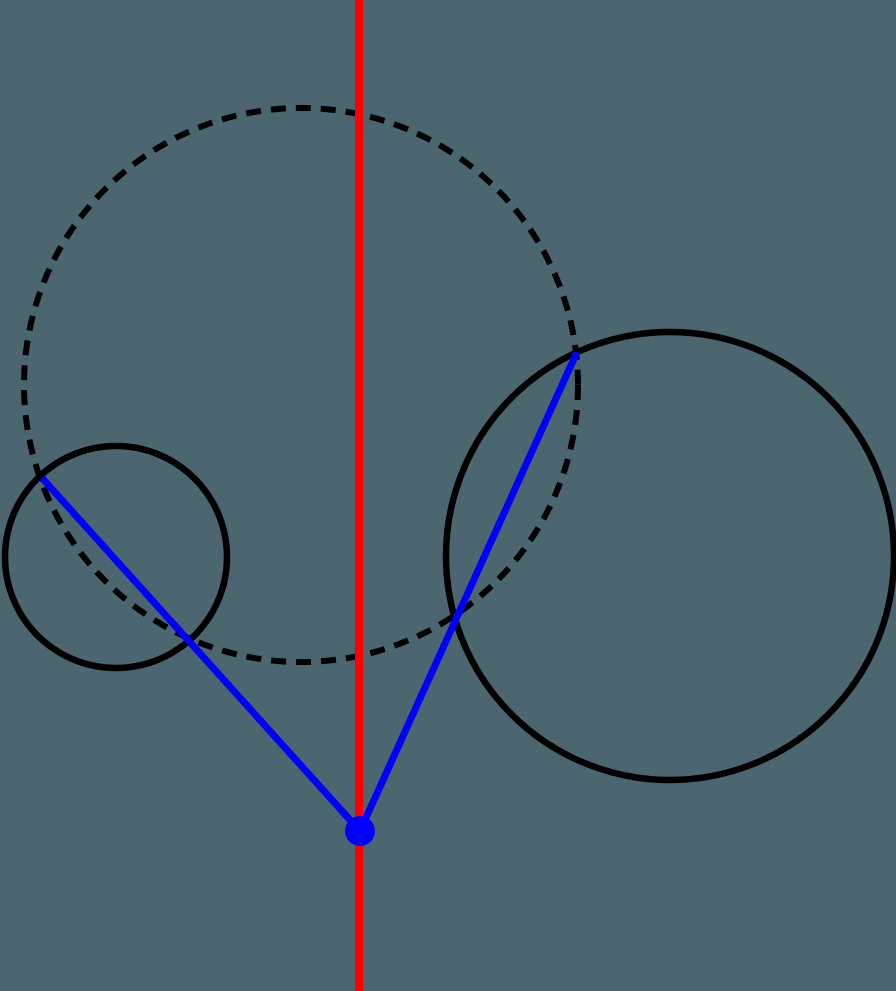  Describe the element at coordinates (116, 557) in the screenshot. I see `small-solid-circle` at that location.